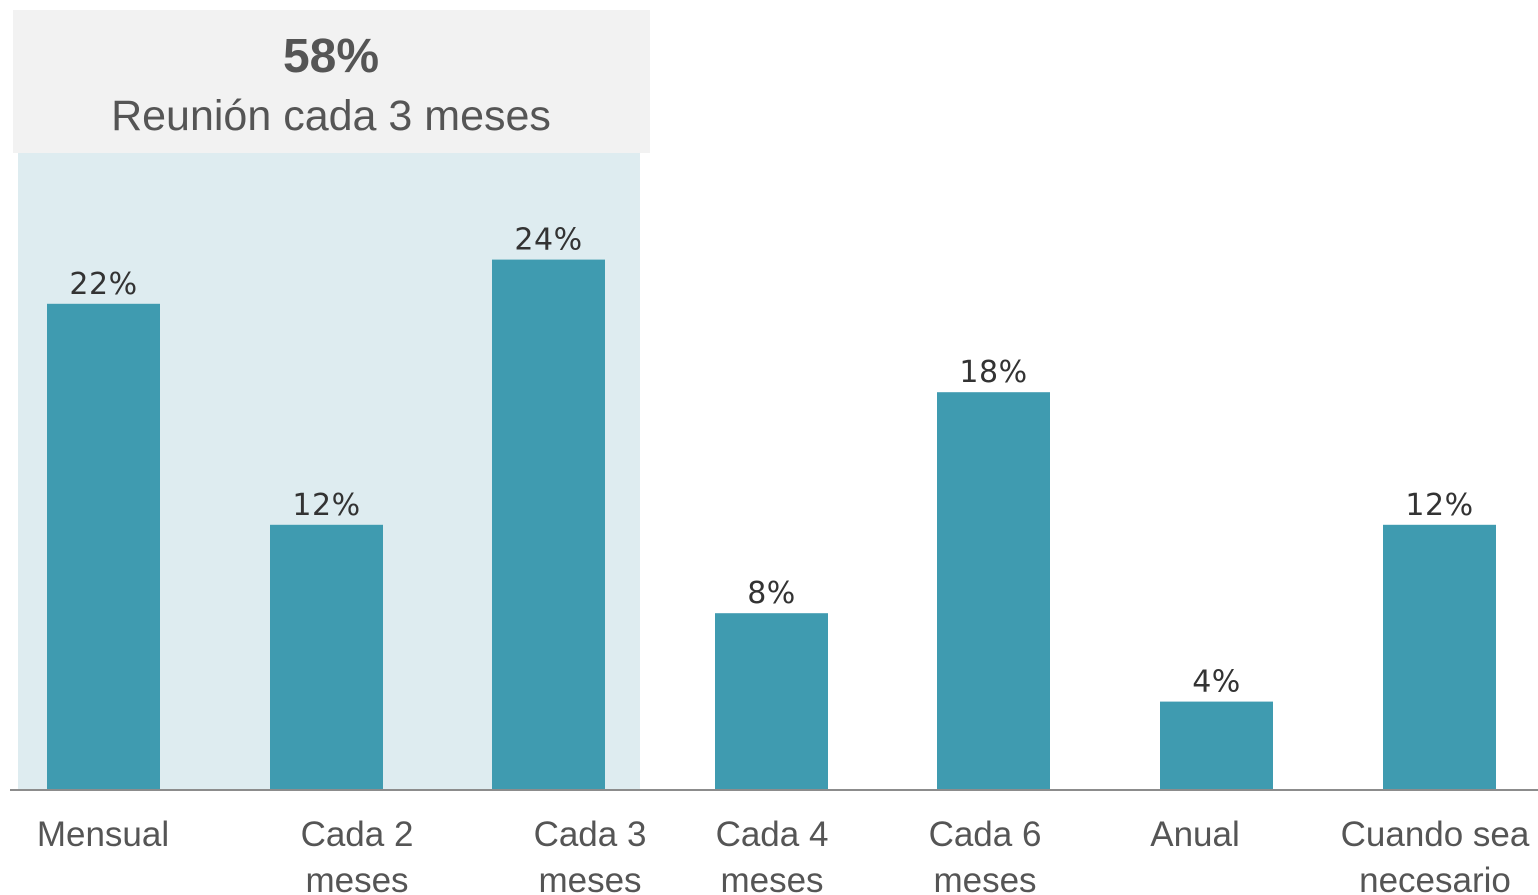 The height and width of the screenshot is (895, 1538). Describe the element at coordinates (103, 284) in the screenshot. I see `data-label-0: 22%` at that location.